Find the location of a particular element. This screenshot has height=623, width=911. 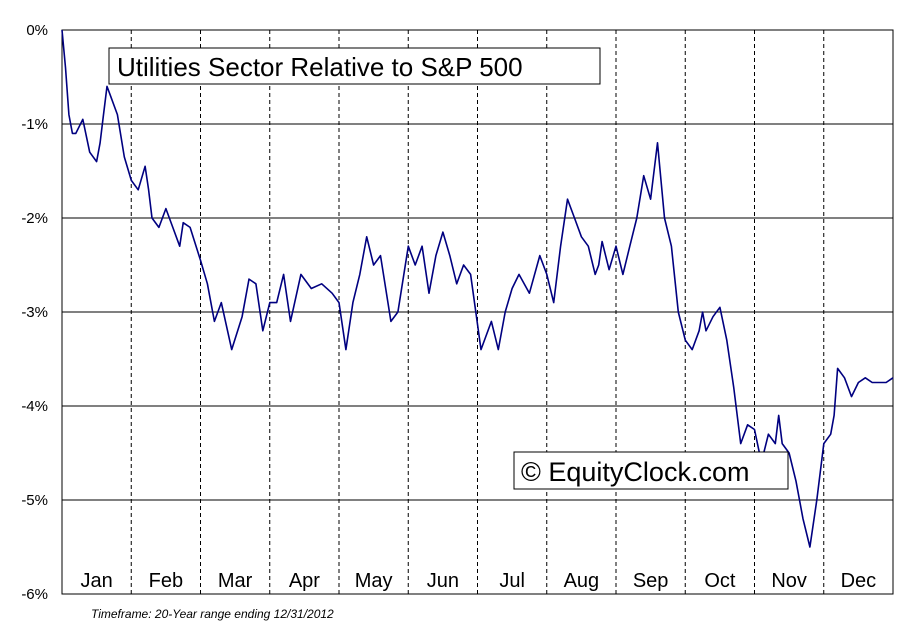

chart-title-box: Utilities Sector Relative to S&P 500 is located at coordinates (354, 66).